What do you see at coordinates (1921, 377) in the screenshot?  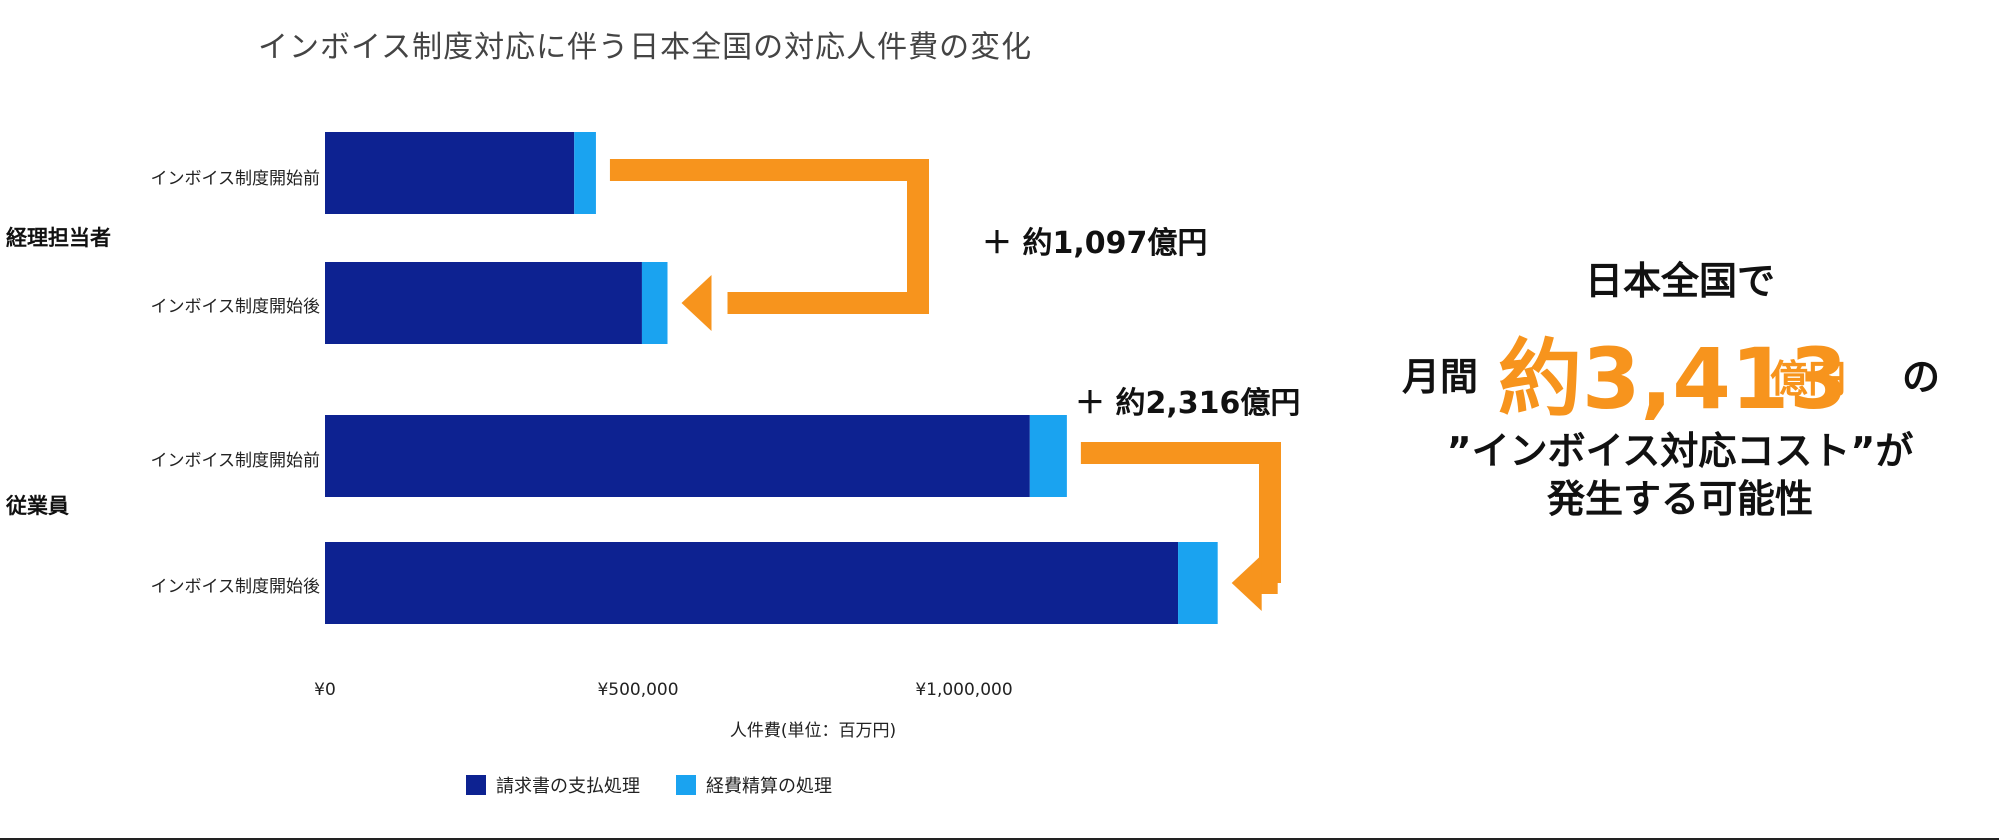 I see `callout-suffix: の` at bounding box center [1921, 377].